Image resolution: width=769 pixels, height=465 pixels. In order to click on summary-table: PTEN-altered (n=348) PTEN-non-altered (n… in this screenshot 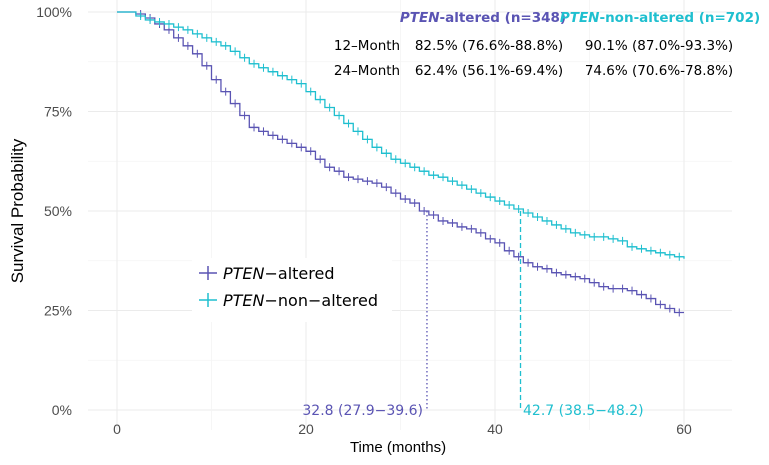, I will do `click(547, 44)`.